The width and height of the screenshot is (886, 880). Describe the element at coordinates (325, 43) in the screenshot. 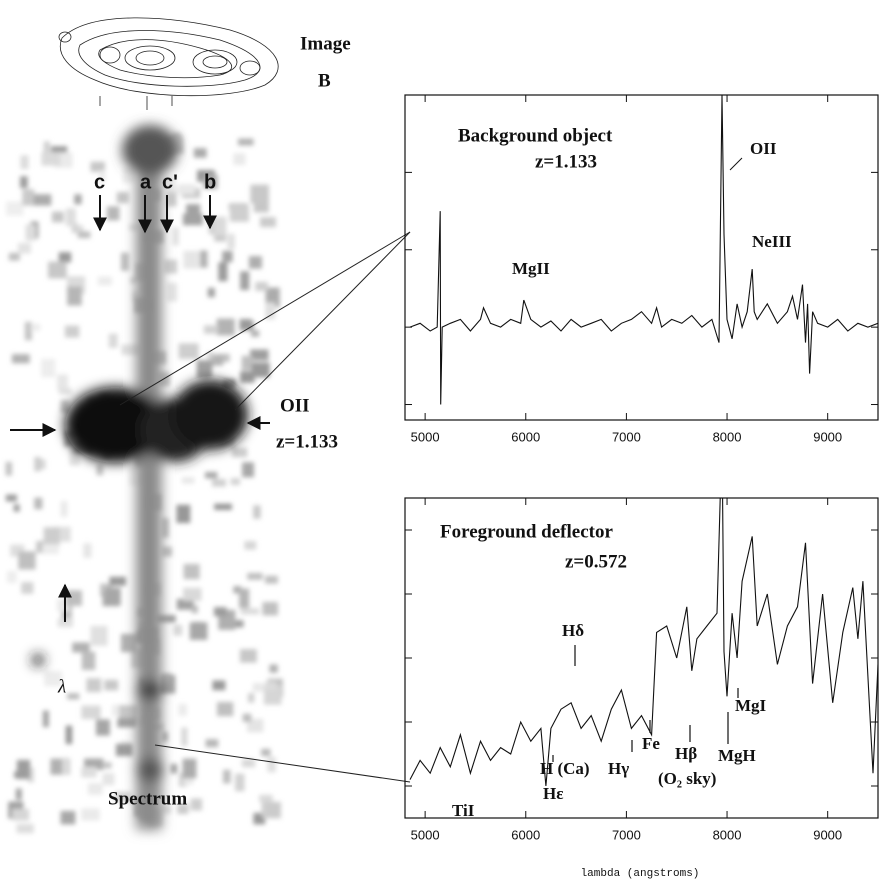

I see `image-label: Image` at that location.